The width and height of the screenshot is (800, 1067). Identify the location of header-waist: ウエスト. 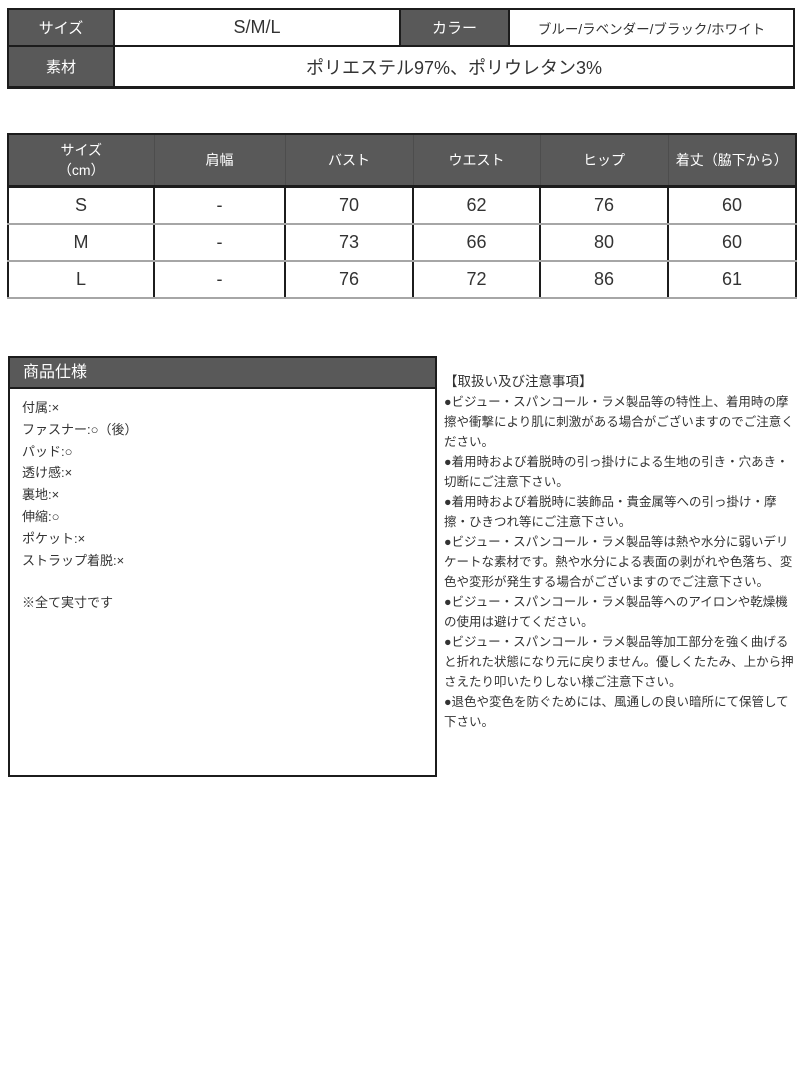
(476, 160).